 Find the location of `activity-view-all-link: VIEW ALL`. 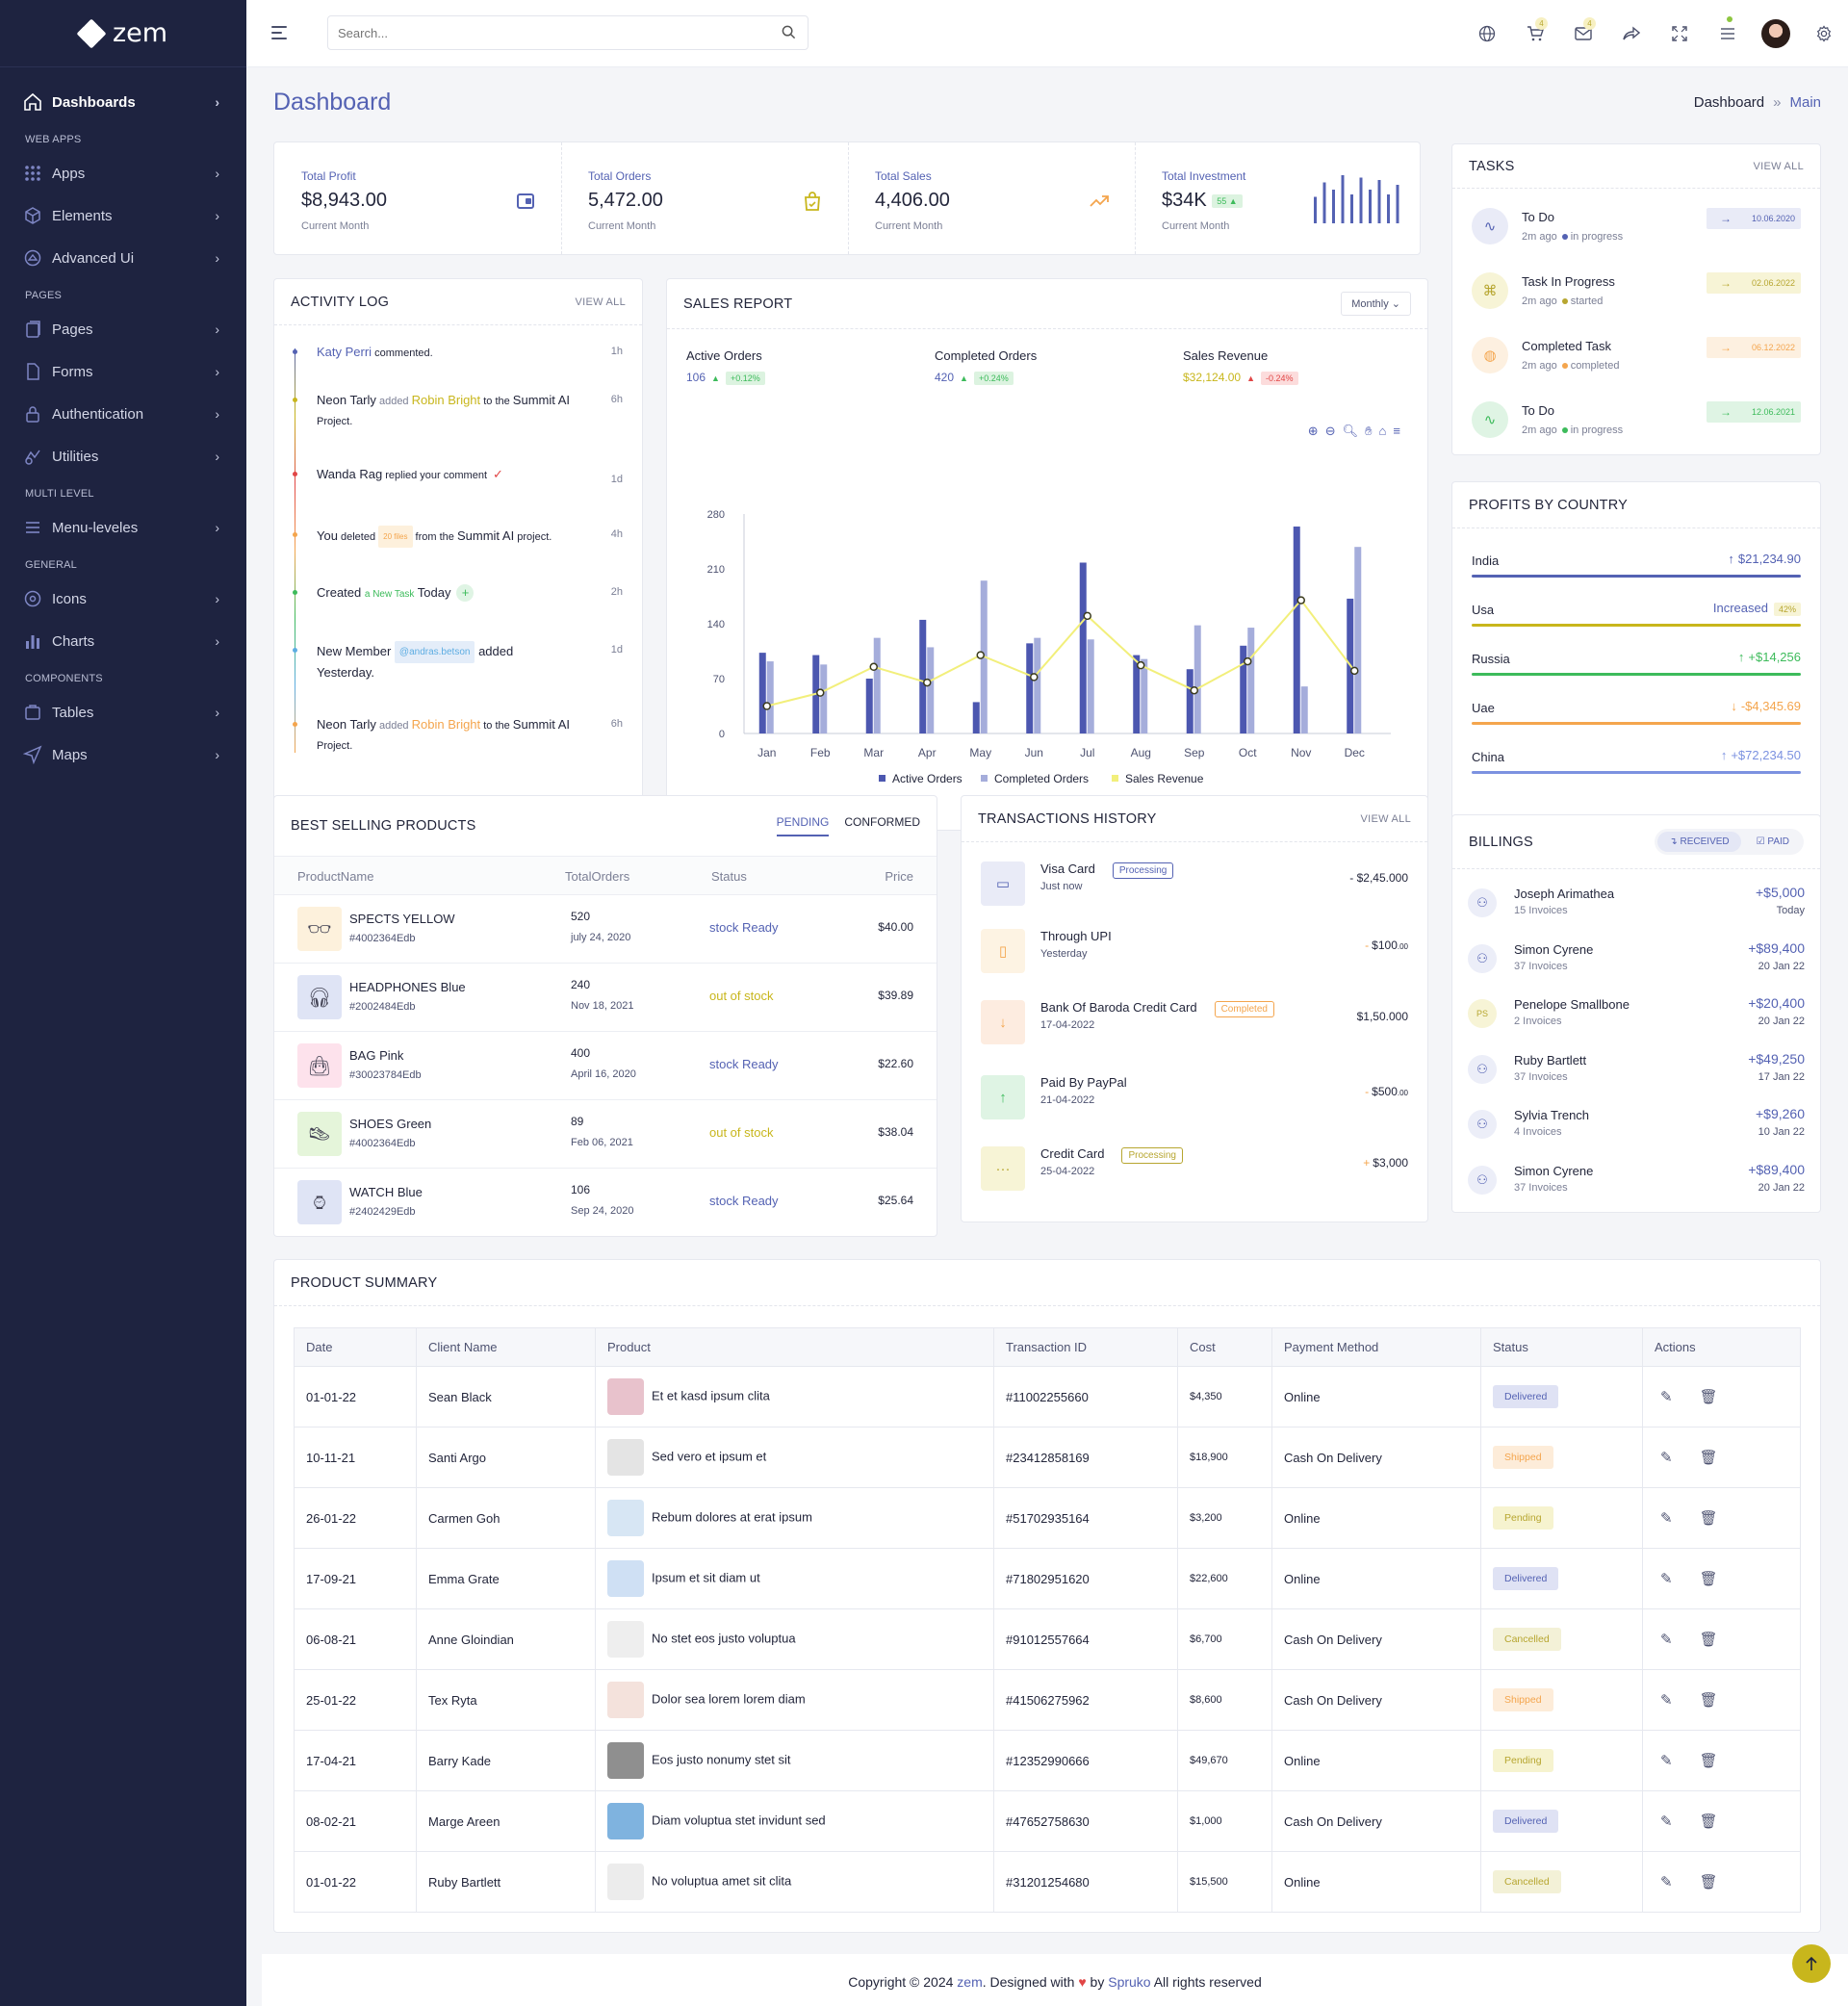

activity-view-all-link: VIEW ALL is located at coordinates (600, 302).